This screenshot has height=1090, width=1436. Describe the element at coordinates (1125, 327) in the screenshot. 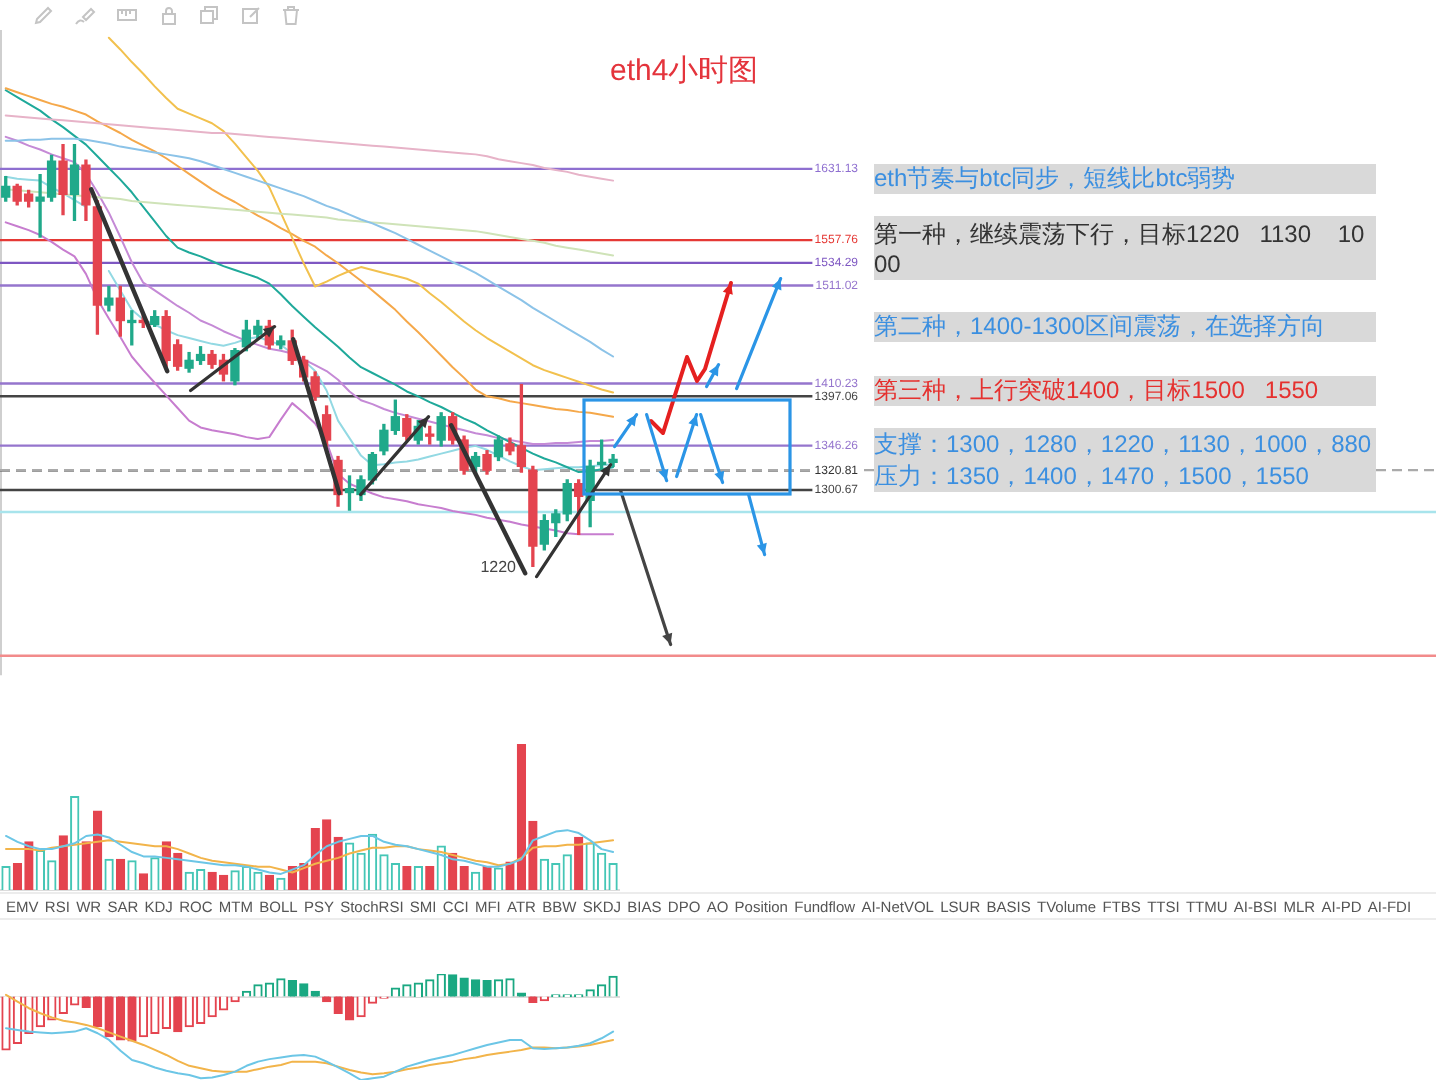

I see `text: 第二种，1400-1300区间震荡，在选择方向` at that location.